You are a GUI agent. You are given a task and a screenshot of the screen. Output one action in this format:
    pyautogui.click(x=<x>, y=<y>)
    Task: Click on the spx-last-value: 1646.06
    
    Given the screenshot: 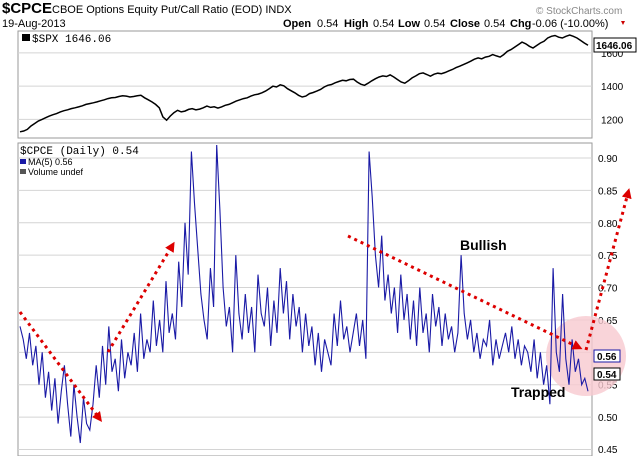 What is the action you would take?
    pyautogui.click(x=614, y=46)
    